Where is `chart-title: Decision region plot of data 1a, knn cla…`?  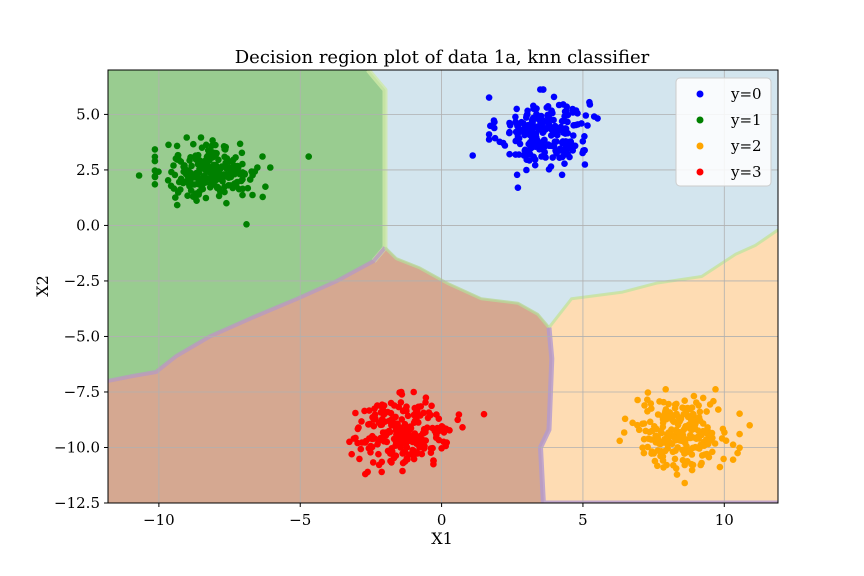 chart-title: Decision region plot of data 1a, knn cla… is located at coordinates (442, 57).